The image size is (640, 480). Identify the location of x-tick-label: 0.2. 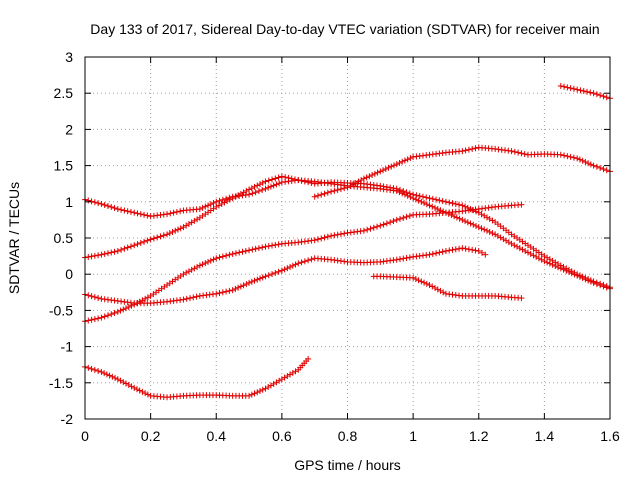
(151, 436).